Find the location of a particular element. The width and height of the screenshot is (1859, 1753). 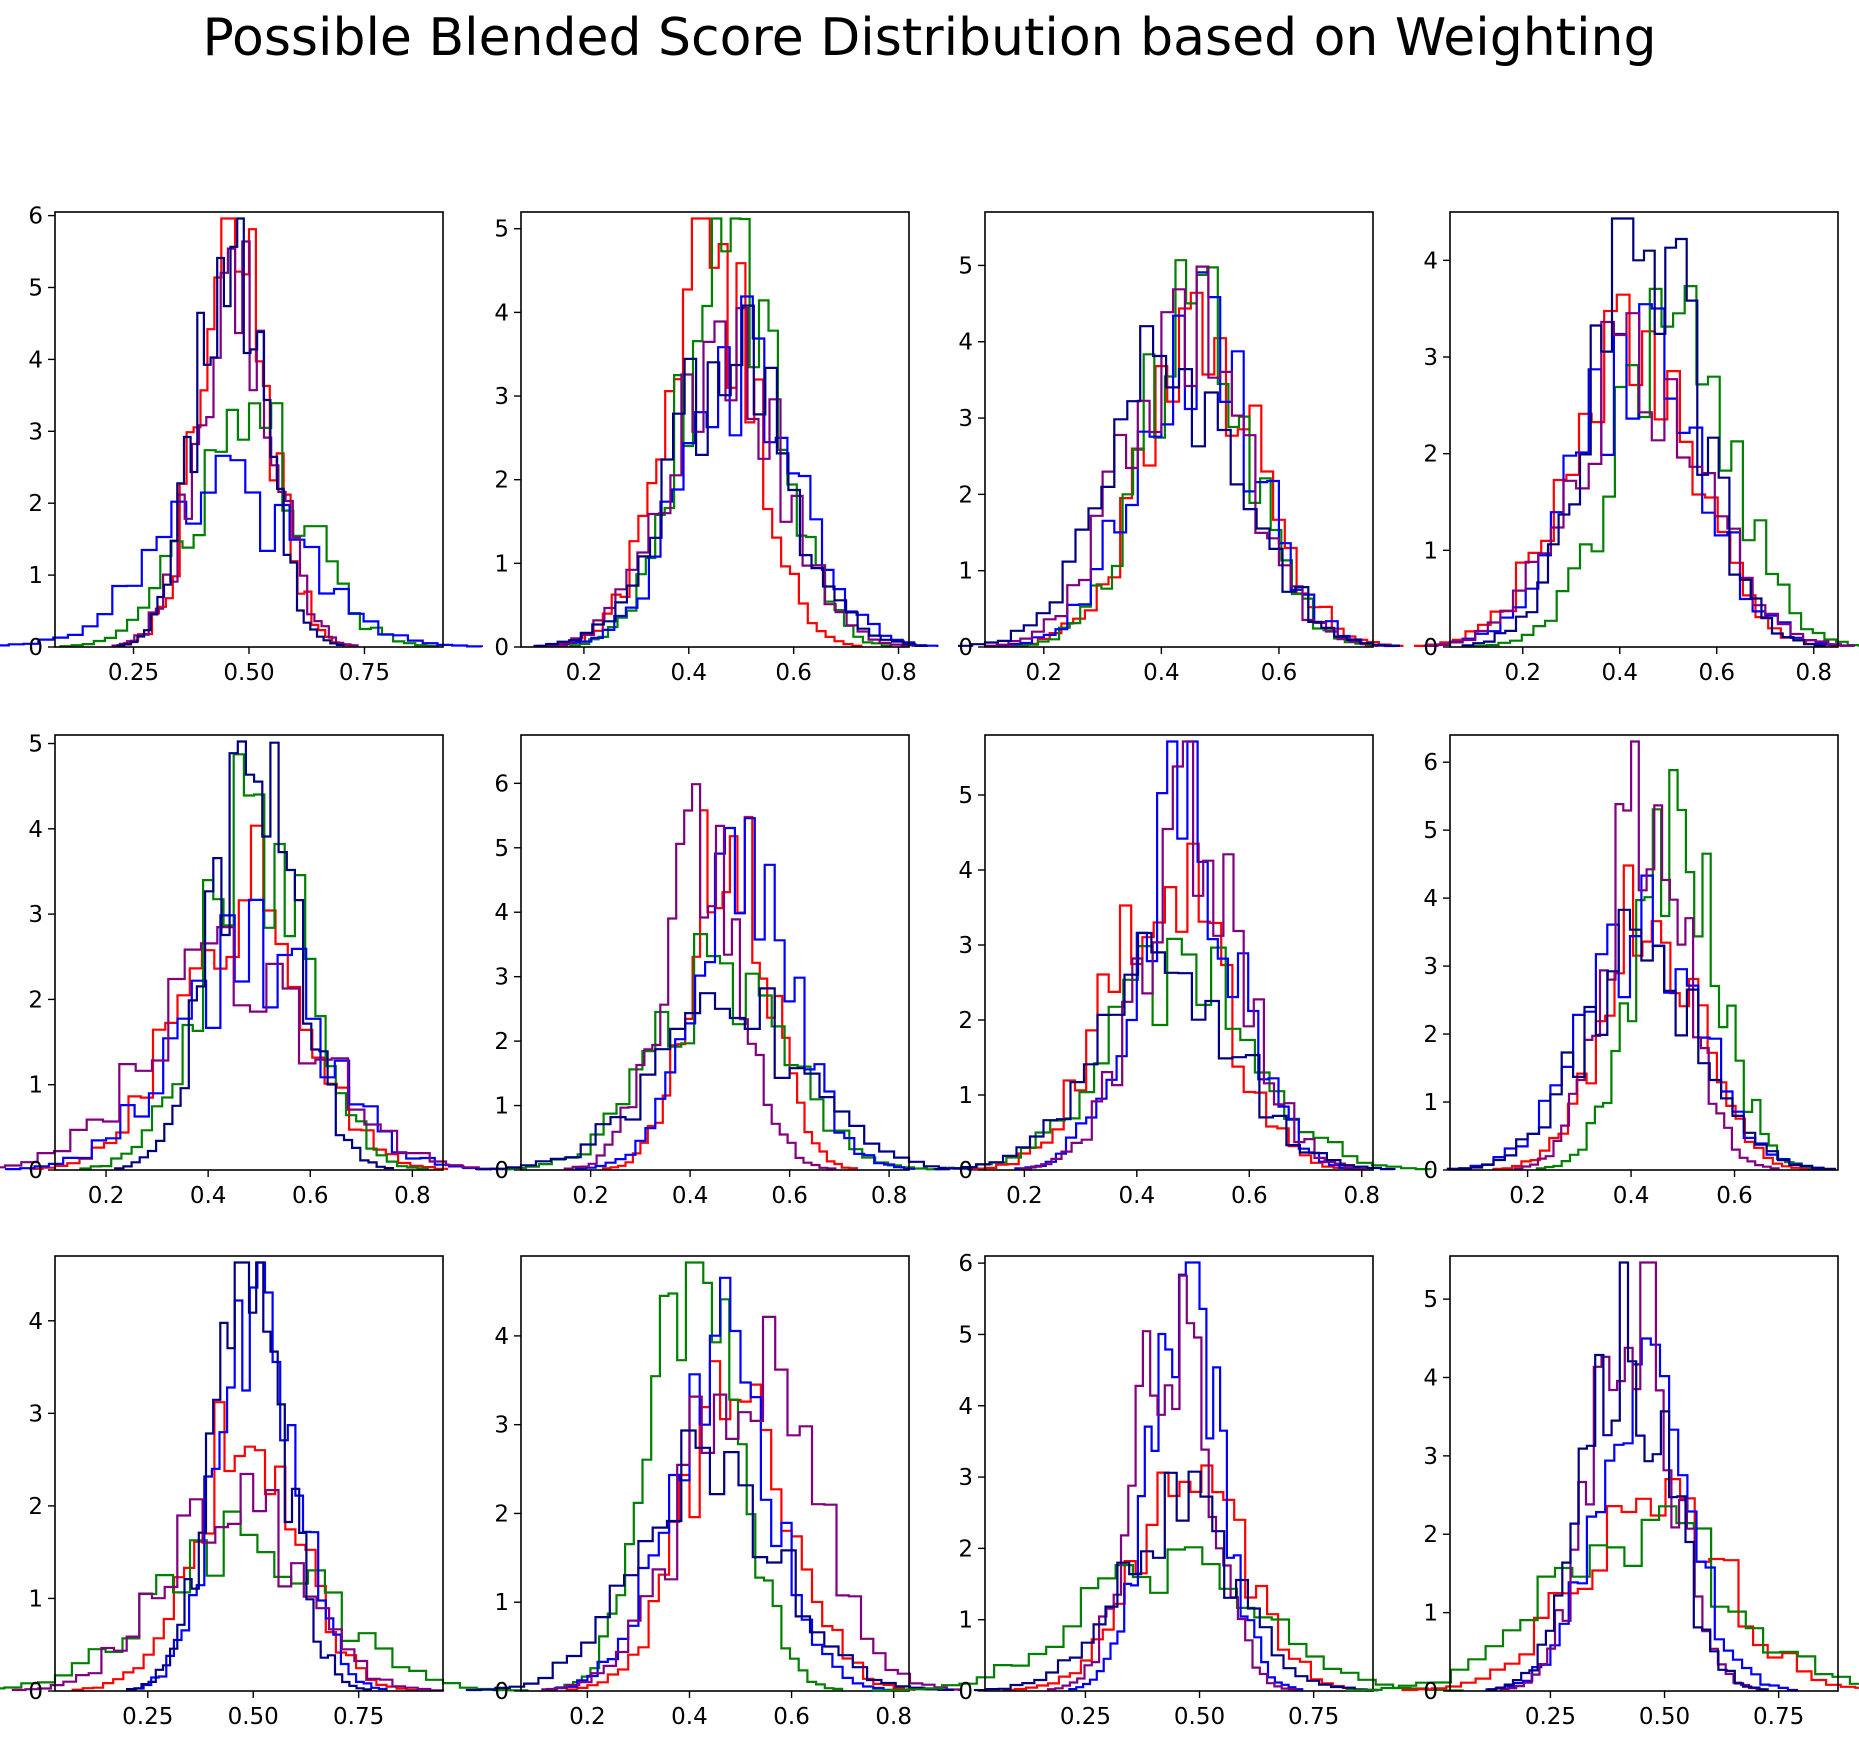

subplot-6: 0.2 0.4 0.6 0.8 0 1 2 3 4 5 6 is located at coordinates (730, 971).